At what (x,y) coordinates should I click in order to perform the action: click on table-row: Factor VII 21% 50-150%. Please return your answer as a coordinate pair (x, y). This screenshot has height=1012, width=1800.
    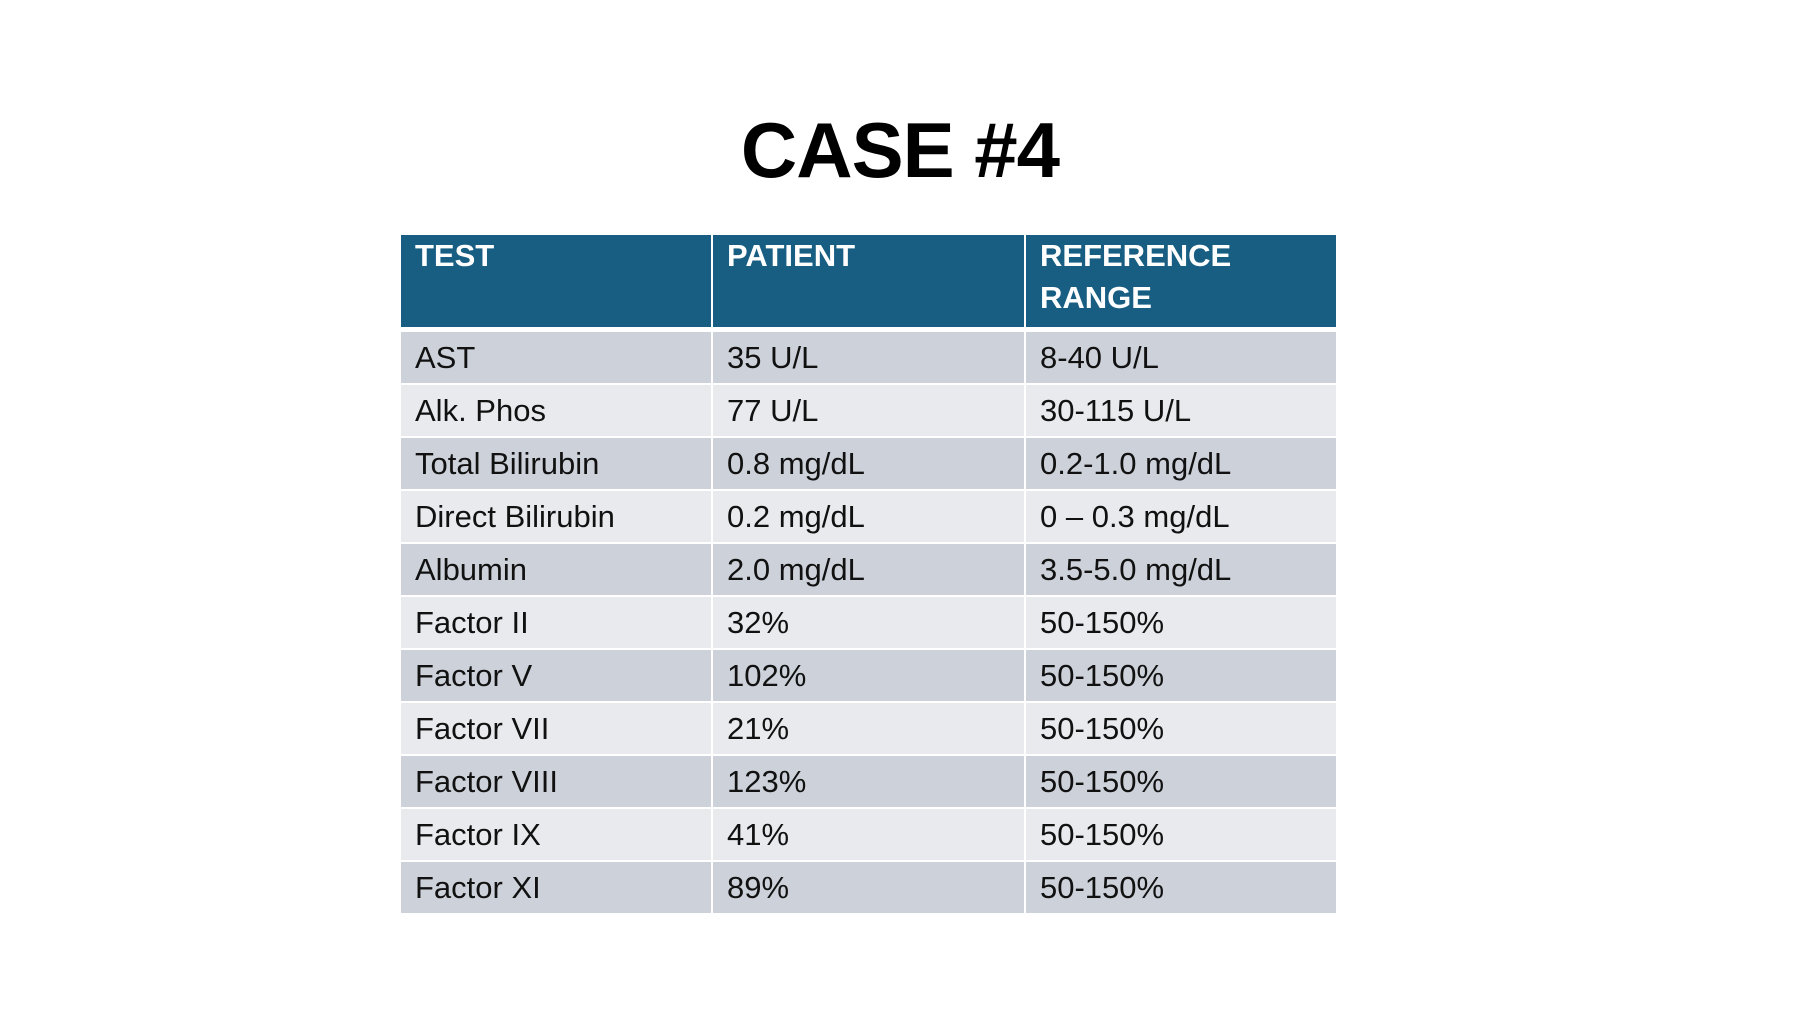
    Looking at the image, I should click on (868, 728).